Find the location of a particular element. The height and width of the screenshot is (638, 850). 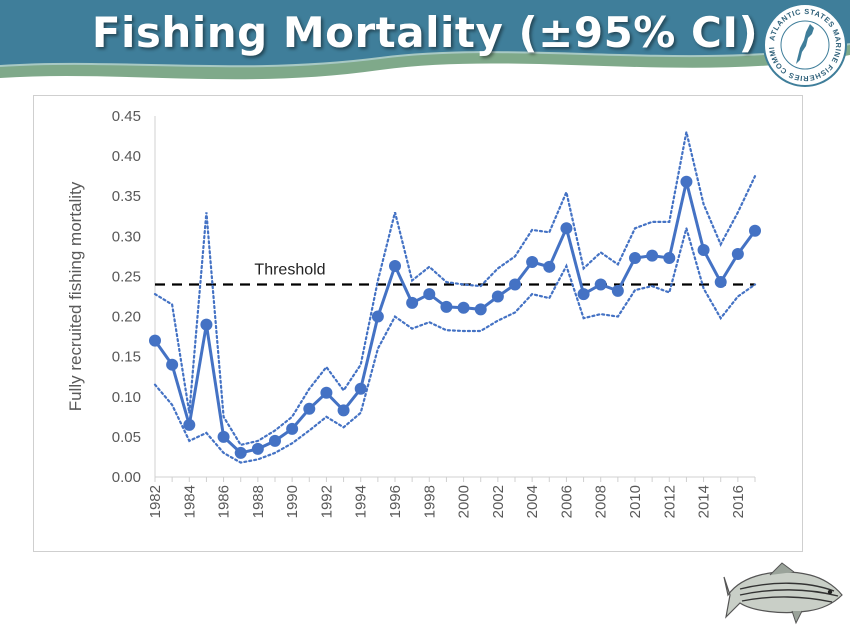

data-point-1992 is located at coordinates (326, 392).